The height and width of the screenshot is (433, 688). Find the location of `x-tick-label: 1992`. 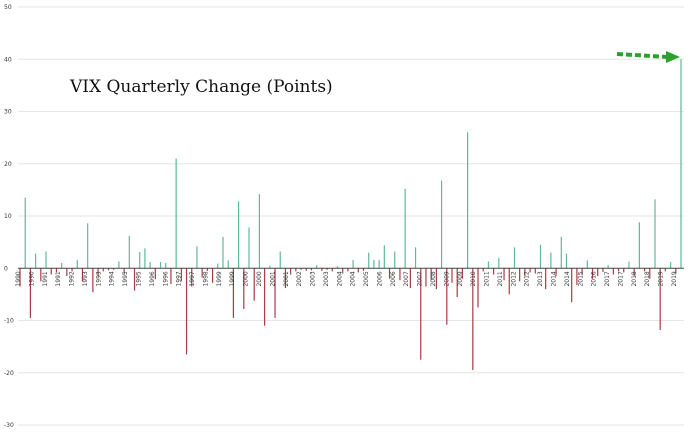

x-tick-label: 1992 is located at coordinates (72, 278).